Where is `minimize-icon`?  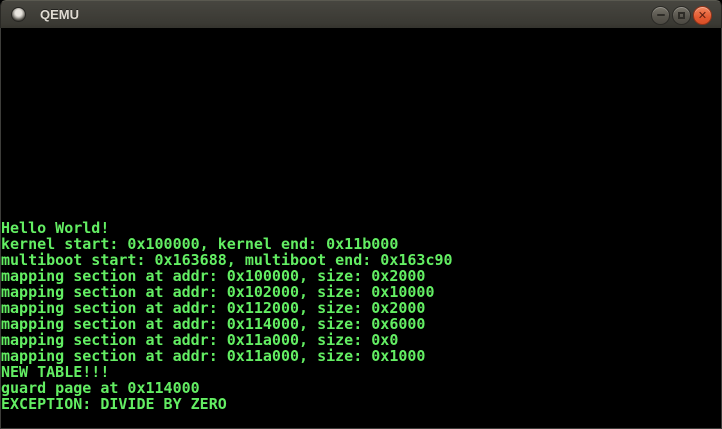
minimize-icon is located at coordinates (660, 15).